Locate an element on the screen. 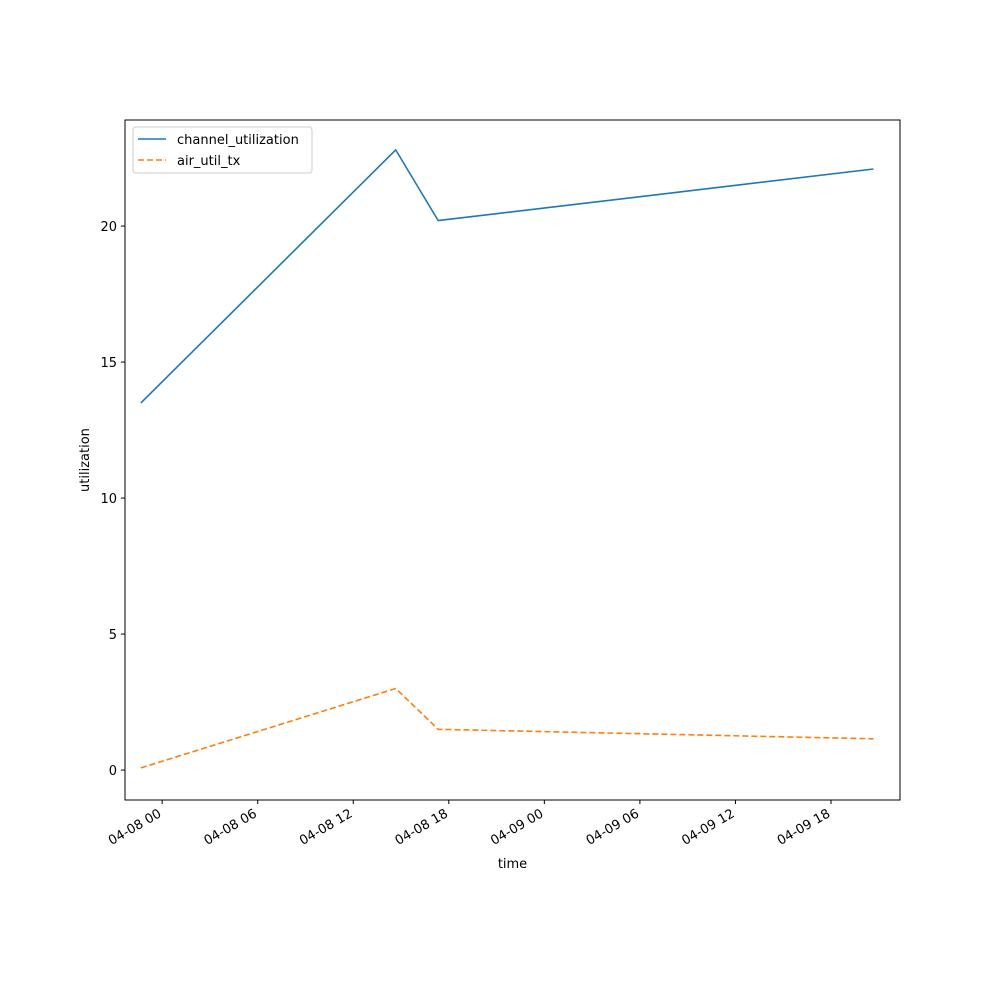  legend: channel_utilization air_util_tx is located at coordinates (222, 150).